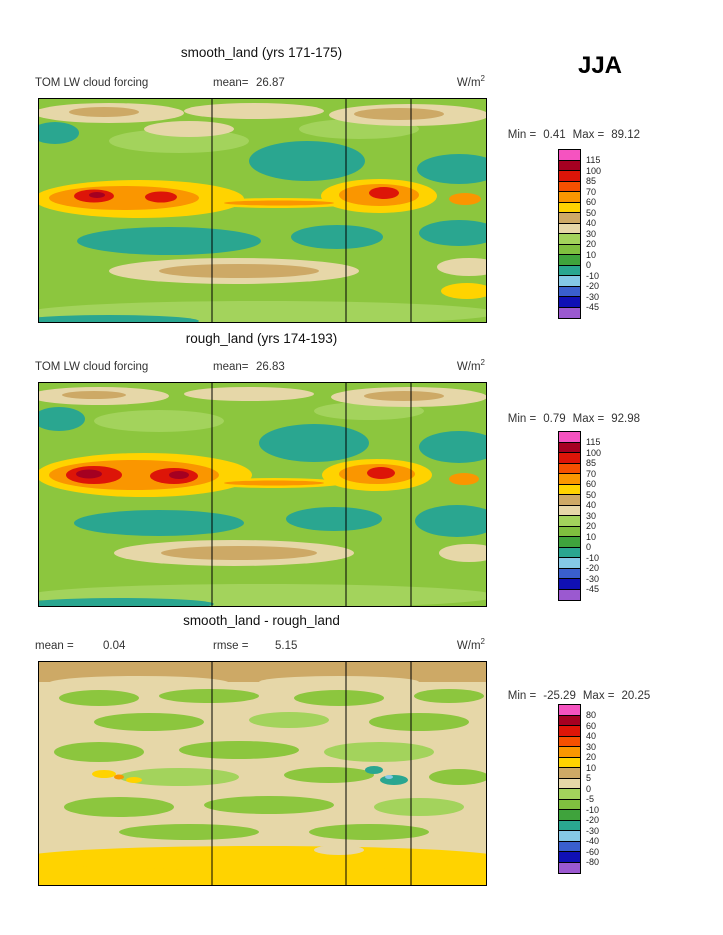 The width and height of the screenshot is (723, 935). I want to click on panel2-title: rough_land (yrs 174-193), so click(261, 338).